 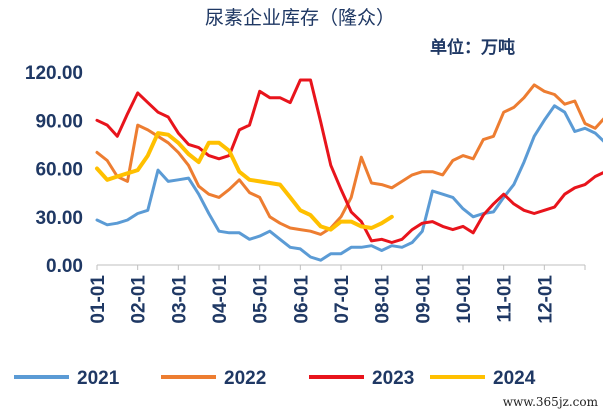 What do you see at coordinates (275, 378) in the screenshot?
I see `legend: 2021 2022 2023 2024` at bounding box center [275, 378].